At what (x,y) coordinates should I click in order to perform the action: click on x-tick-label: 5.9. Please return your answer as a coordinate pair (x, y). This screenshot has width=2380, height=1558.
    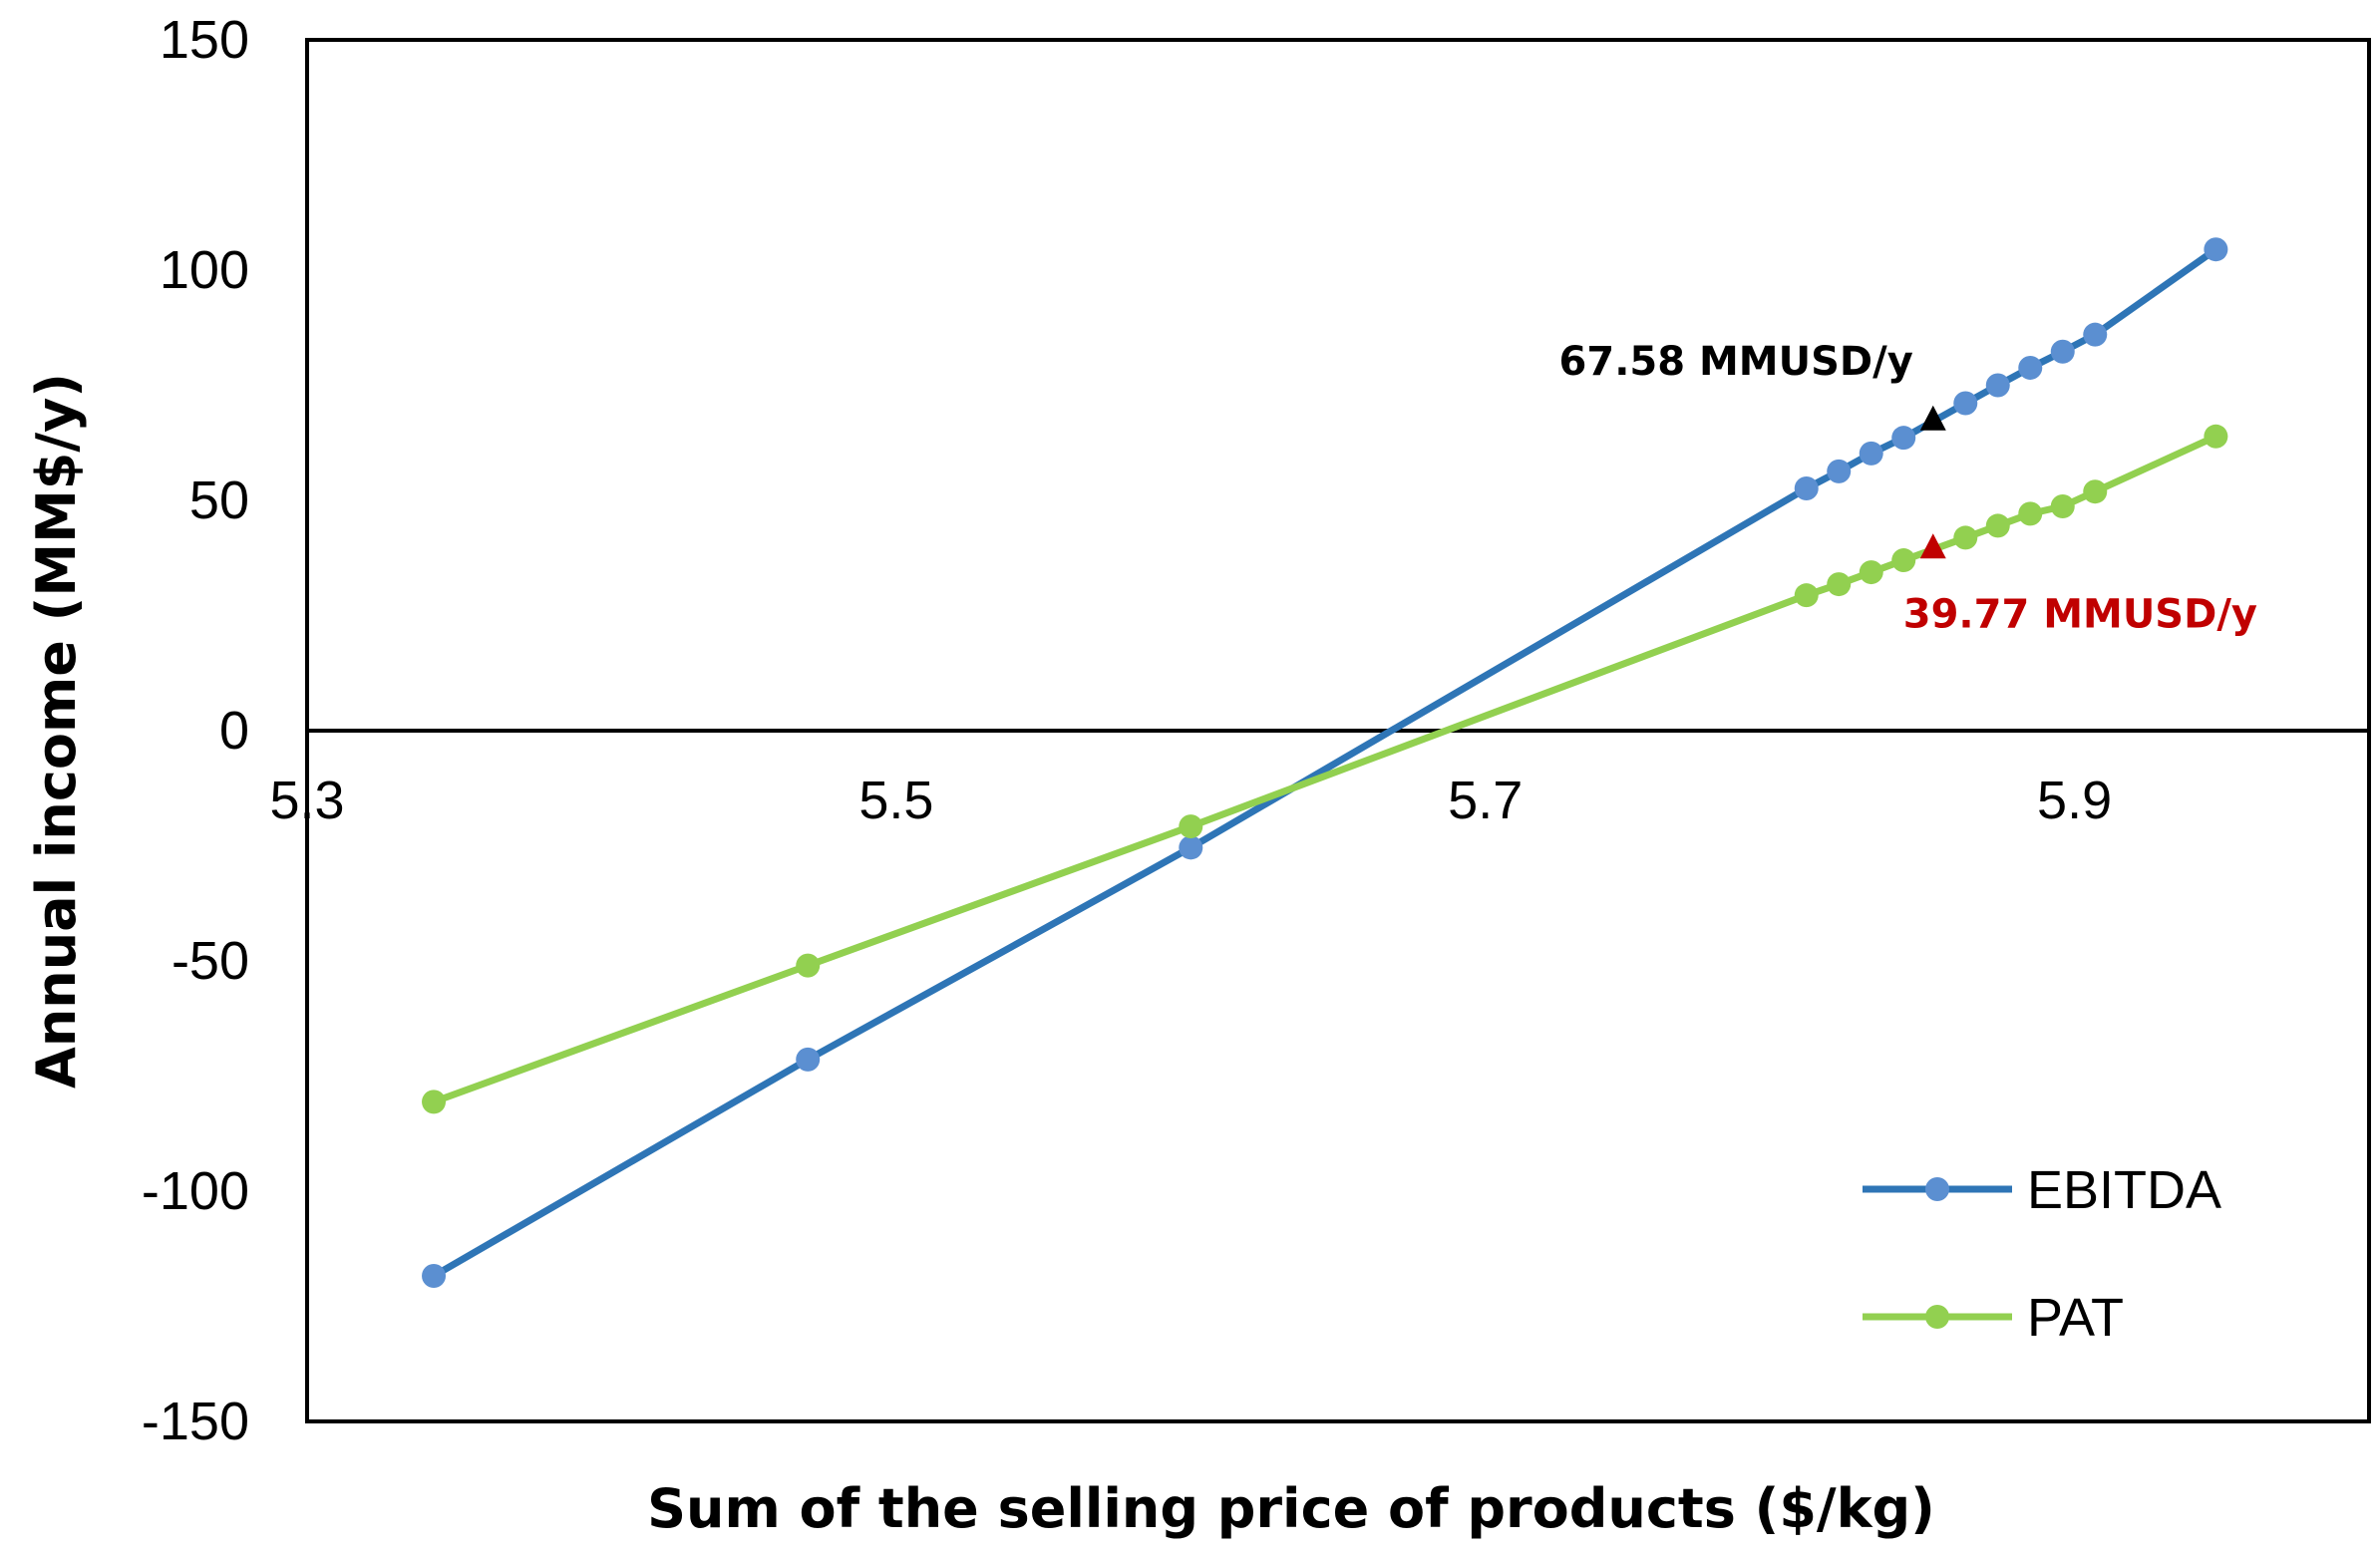
    Looking at the image, I should click on (2074, 800).